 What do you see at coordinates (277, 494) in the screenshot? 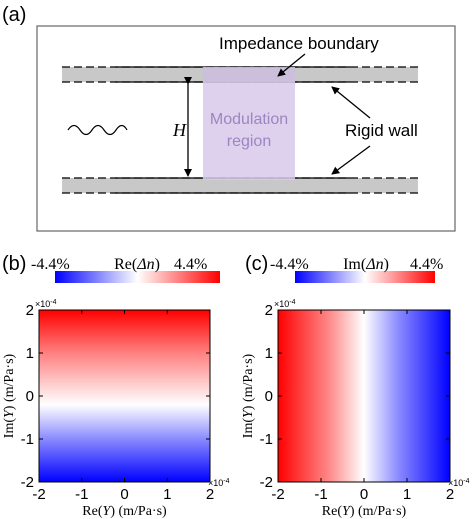
I see `plot-c-xtick-label: -2` at bounding box center [277, 494].